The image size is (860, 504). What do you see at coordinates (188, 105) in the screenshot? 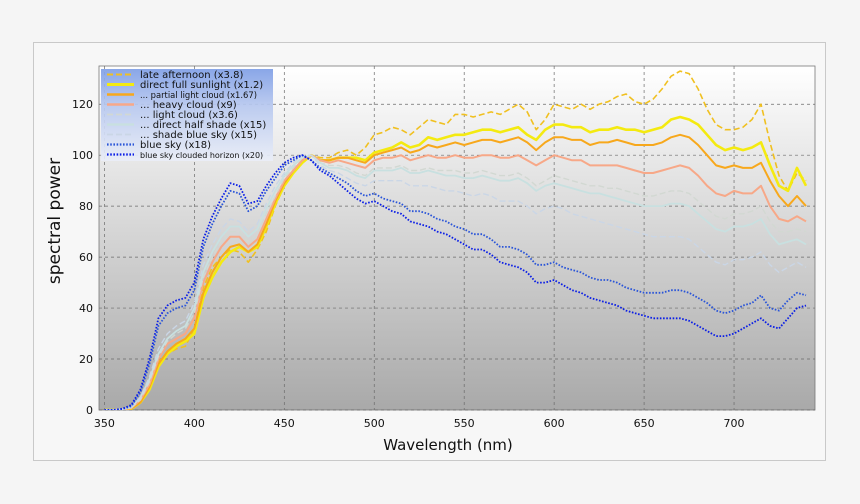
I see `legend-label: ... heavy cloud (x9)` at bounding box center [188, 105].